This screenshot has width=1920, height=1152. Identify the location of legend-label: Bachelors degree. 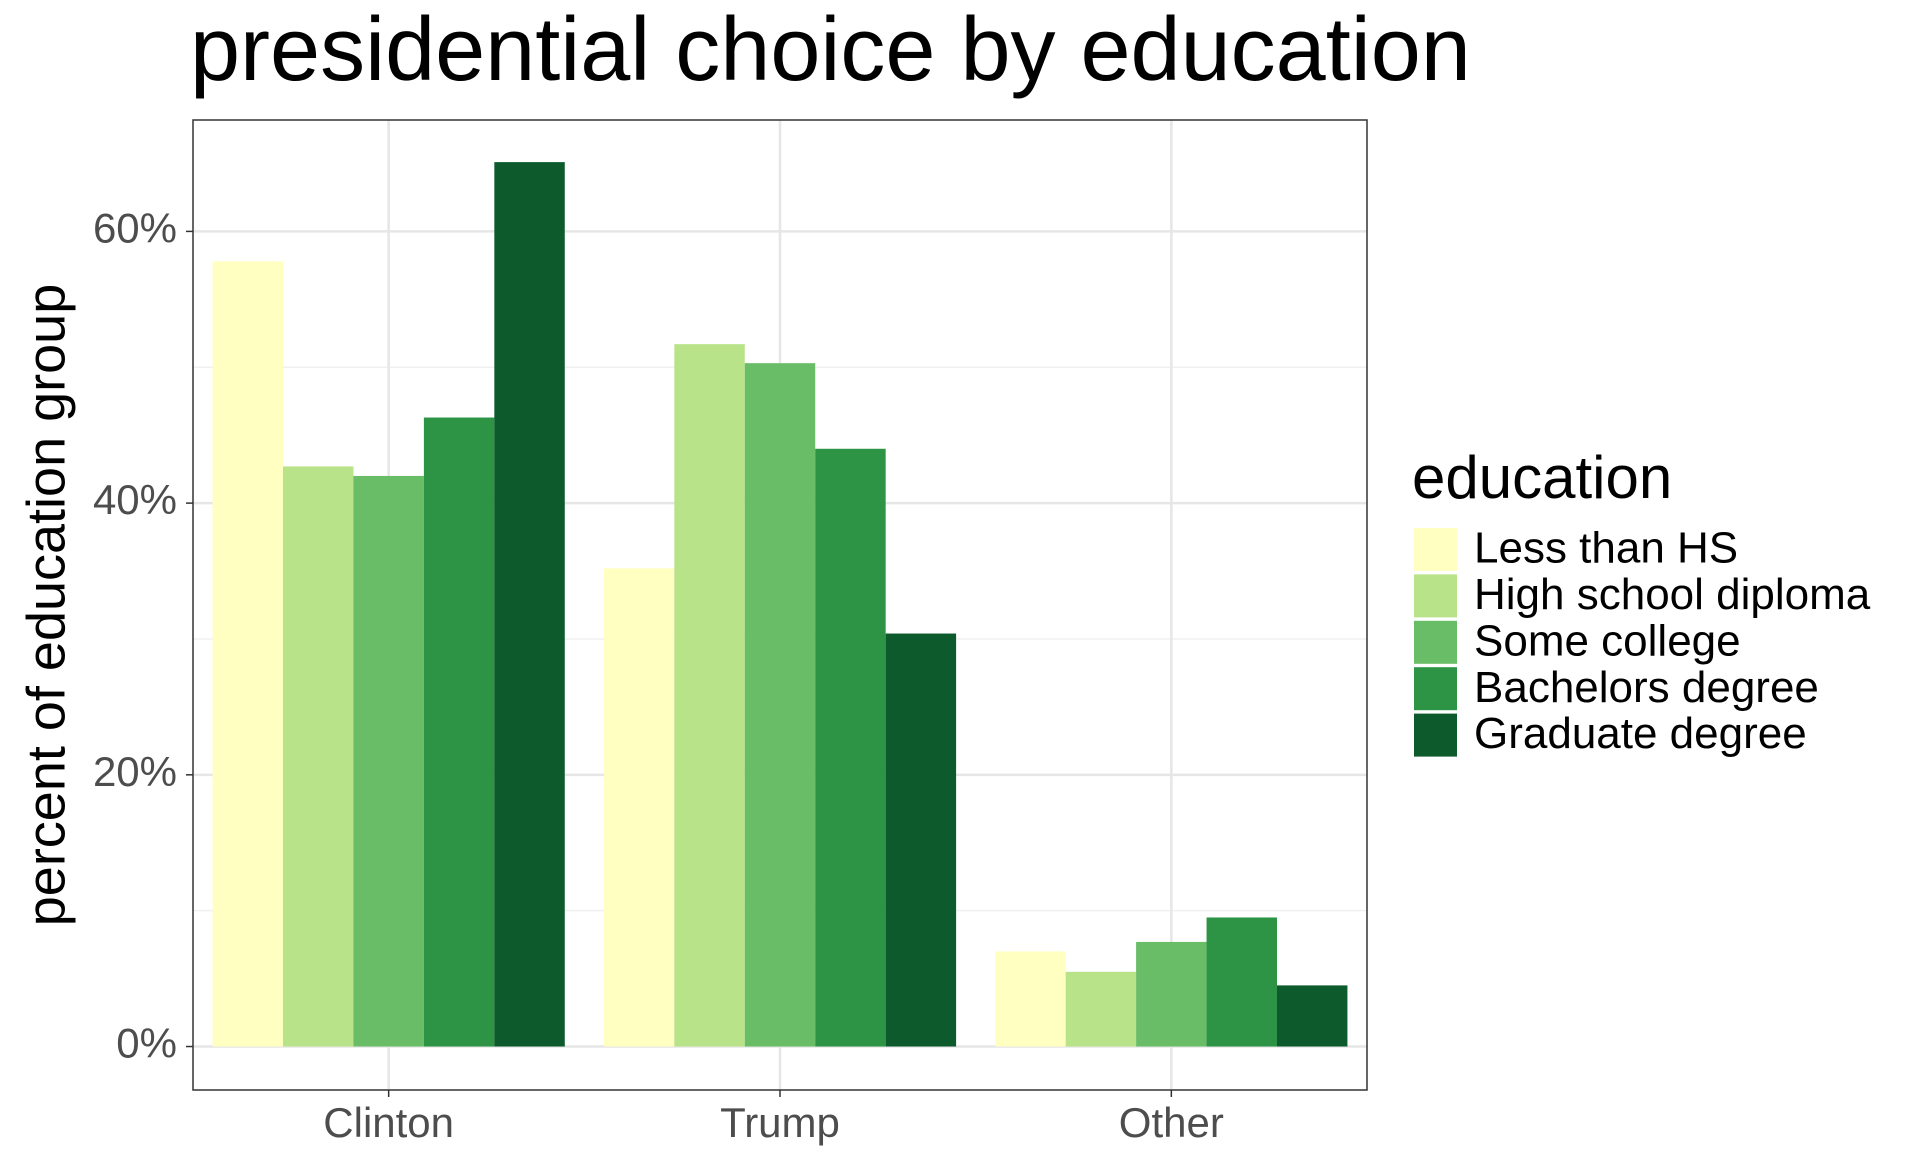
(1646, 687).